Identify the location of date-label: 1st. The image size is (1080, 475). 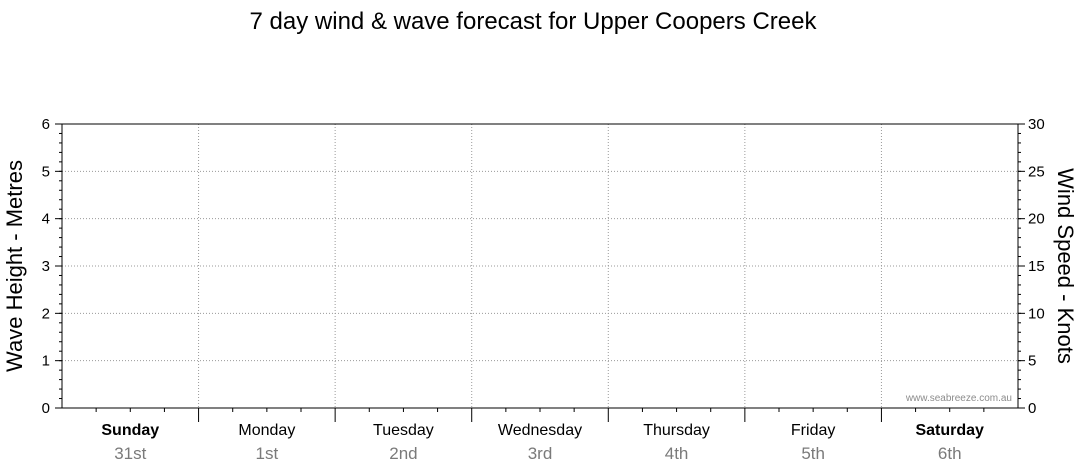
(267, 453).